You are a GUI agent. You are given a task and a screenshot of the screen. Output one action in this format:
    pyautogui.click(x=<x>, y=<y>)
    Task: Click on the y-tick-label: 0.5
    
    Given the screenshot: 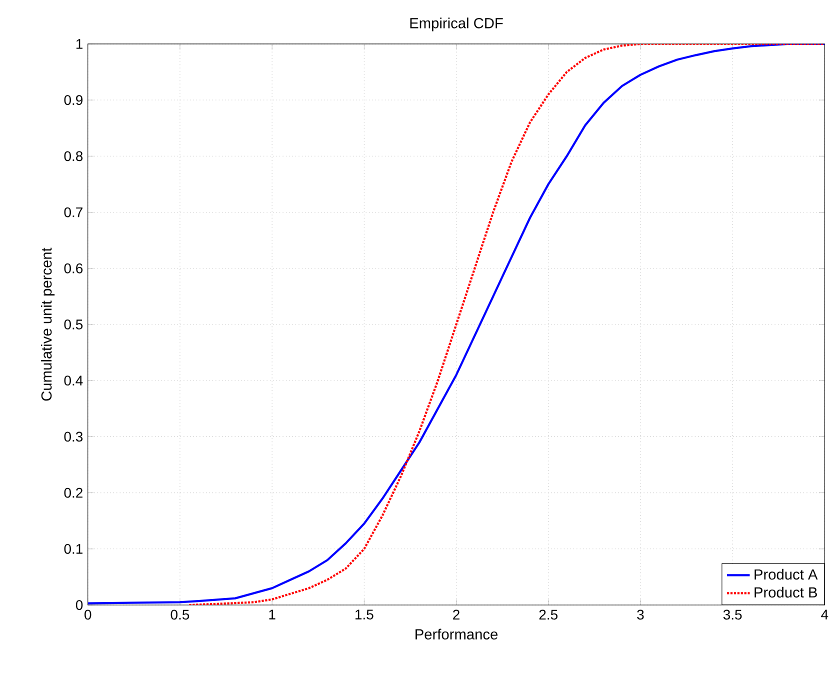 What is the action you would take?
    pyautogui.click(x=73, y=325)
    